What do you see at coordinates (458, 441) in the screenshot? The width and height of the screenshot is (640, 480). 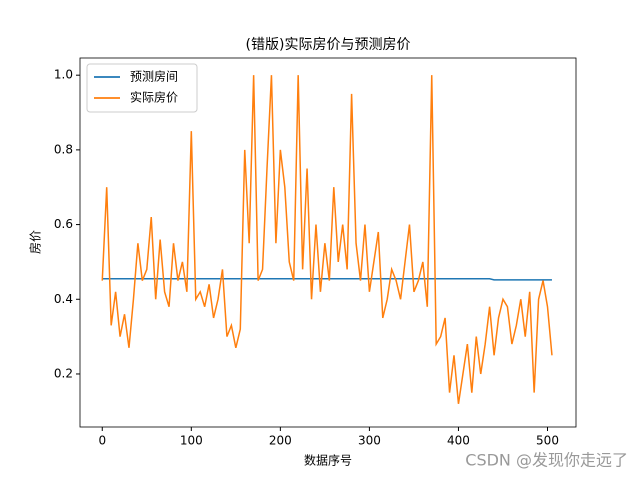 I see `x-tick-label: 400` at bounding box center [458, 441].